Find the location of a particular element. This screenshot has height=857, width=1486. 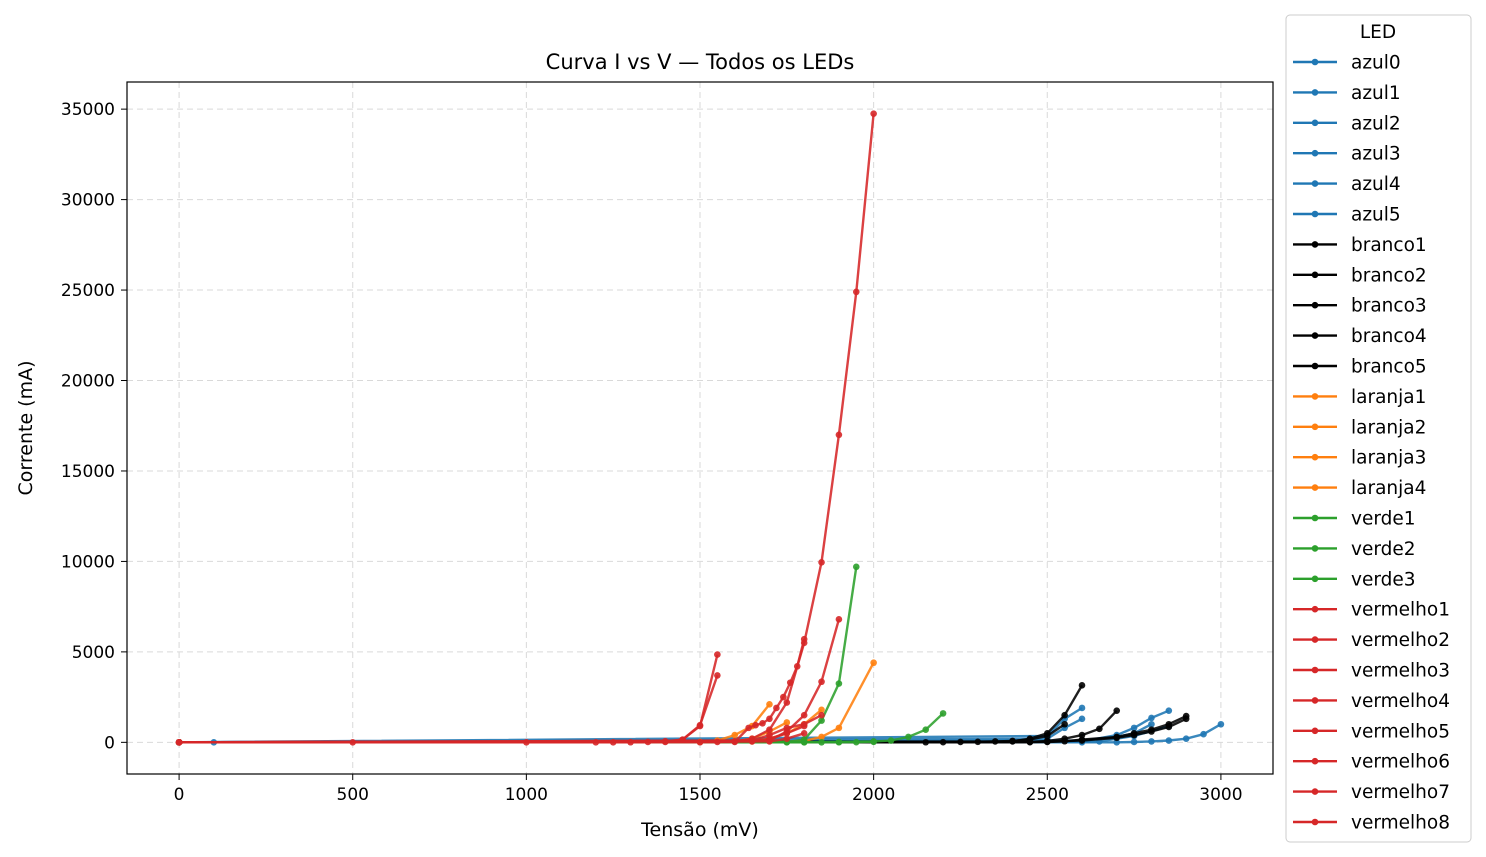

y-tick-label: 10000 is located at coordinates (88, 562).